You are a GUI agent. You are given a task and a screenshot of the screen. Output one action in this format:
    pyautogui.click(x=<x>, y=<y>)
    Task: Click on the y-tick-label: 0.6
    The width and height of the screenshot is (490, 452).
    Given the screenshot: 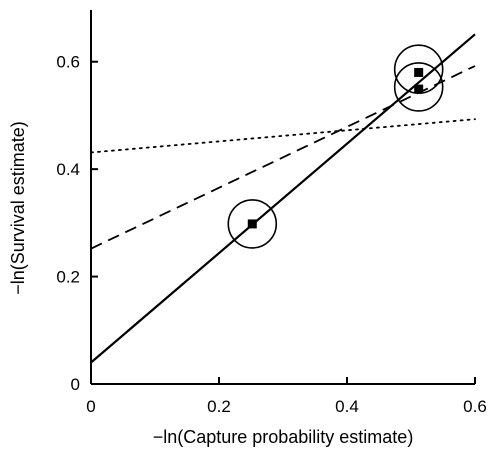 What is the action you would take?
    pyautogui.click(x=68, y=62)
    